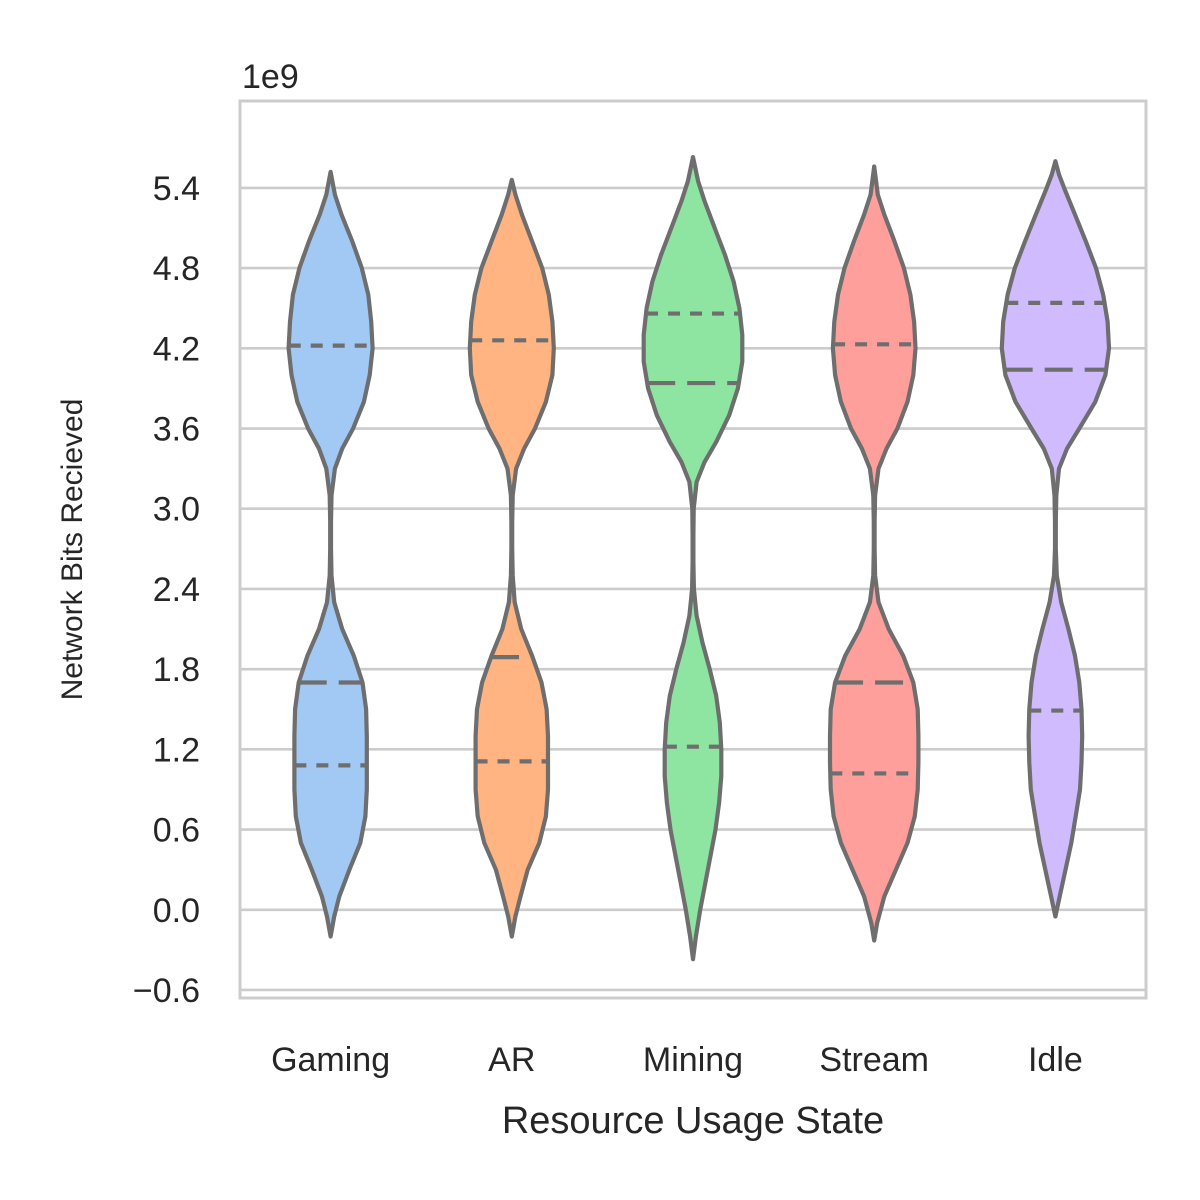  What do you see at coordinates (176, 590) in the screenshot?
I see `y-tick-label: 2.4` at bounding box center [176, 590].